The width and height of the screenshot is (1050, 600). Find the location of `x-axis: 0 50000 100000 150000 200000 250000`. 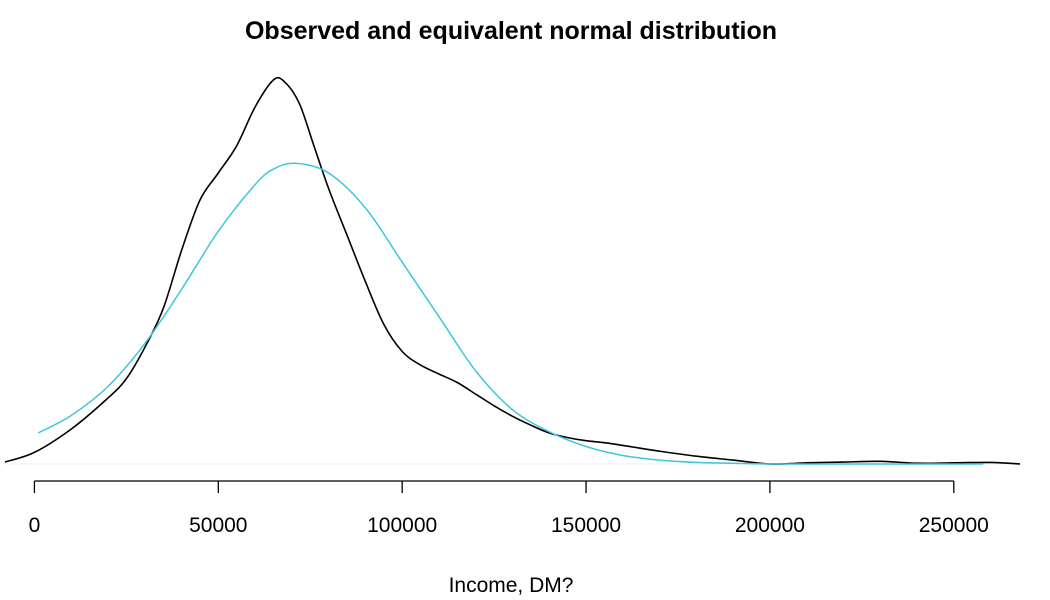

x-axis: 0 50000 100000 150000 200000 250000 is located at coordinates (509, 508).